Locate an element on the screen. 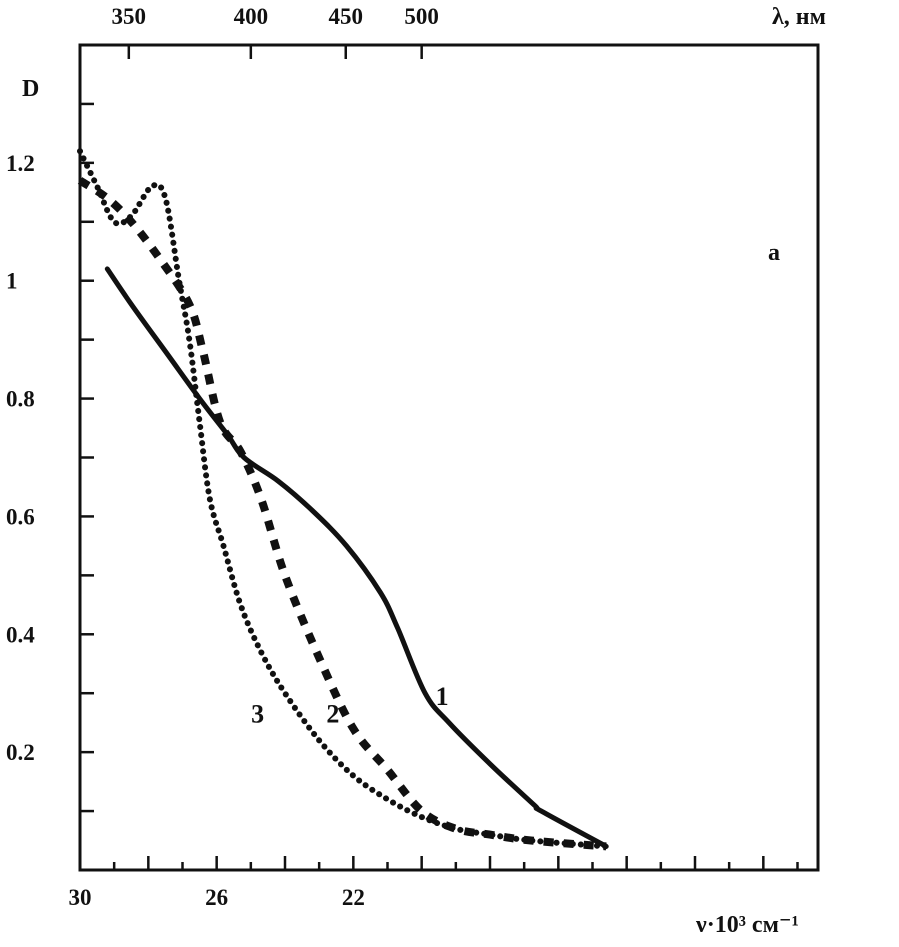  x-bottom-tick-label: 26 is located at coordinates (216, 897).